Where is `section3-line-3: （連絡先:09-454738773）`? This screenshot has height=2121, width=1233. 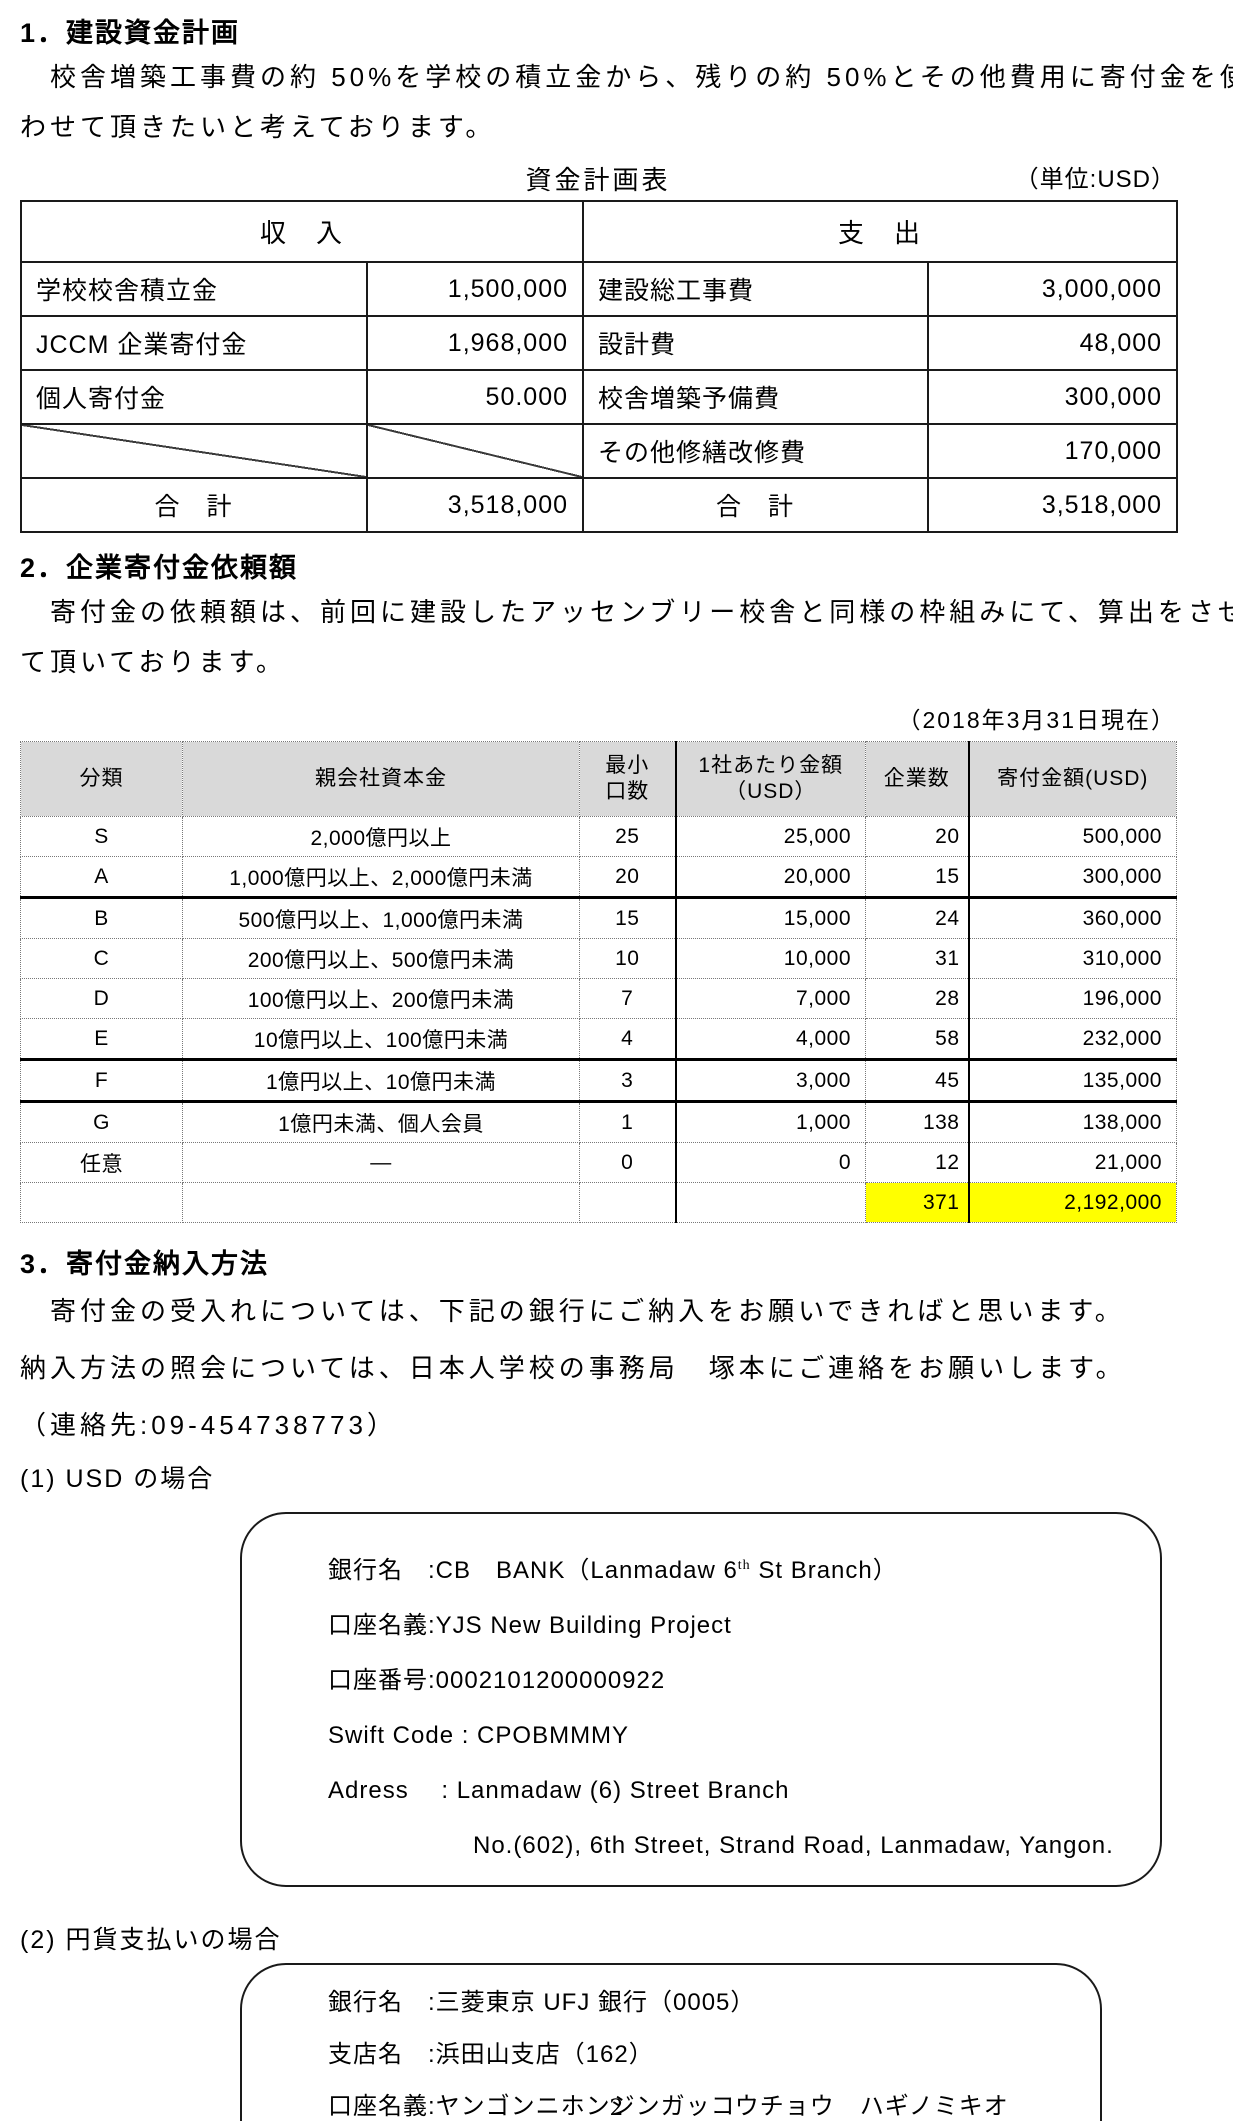
section3-line-3: （連絡先:09-454738773） is located at coordinates (208, 1425).